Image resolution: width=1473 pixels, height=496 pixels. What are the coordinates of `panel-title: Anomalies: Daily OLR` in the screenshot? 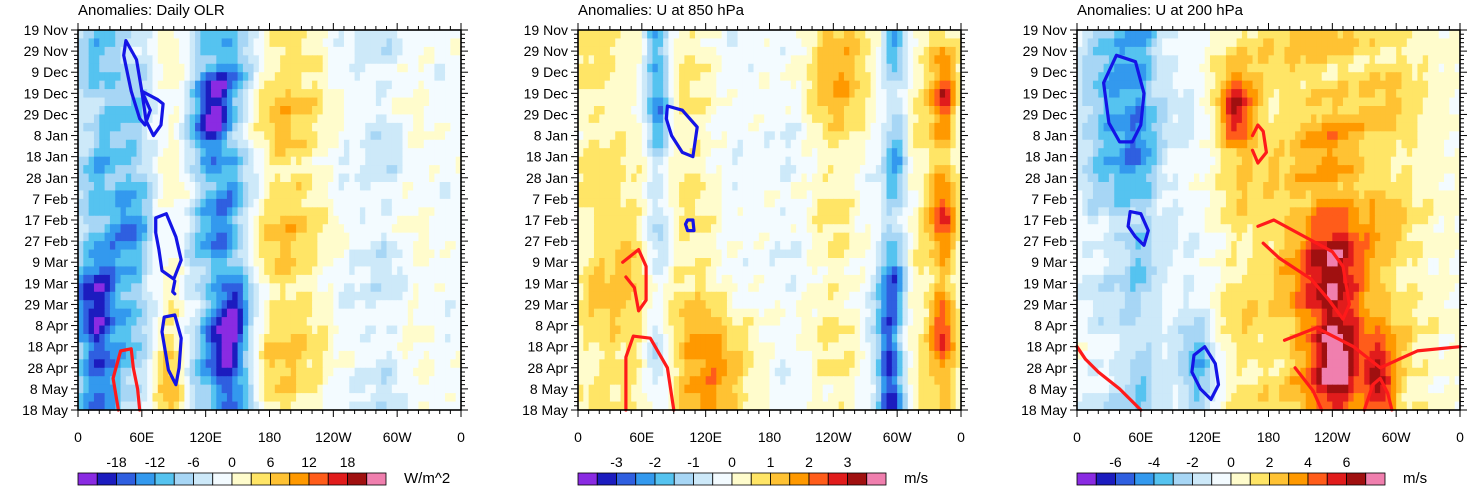 It's located at (151, 10).